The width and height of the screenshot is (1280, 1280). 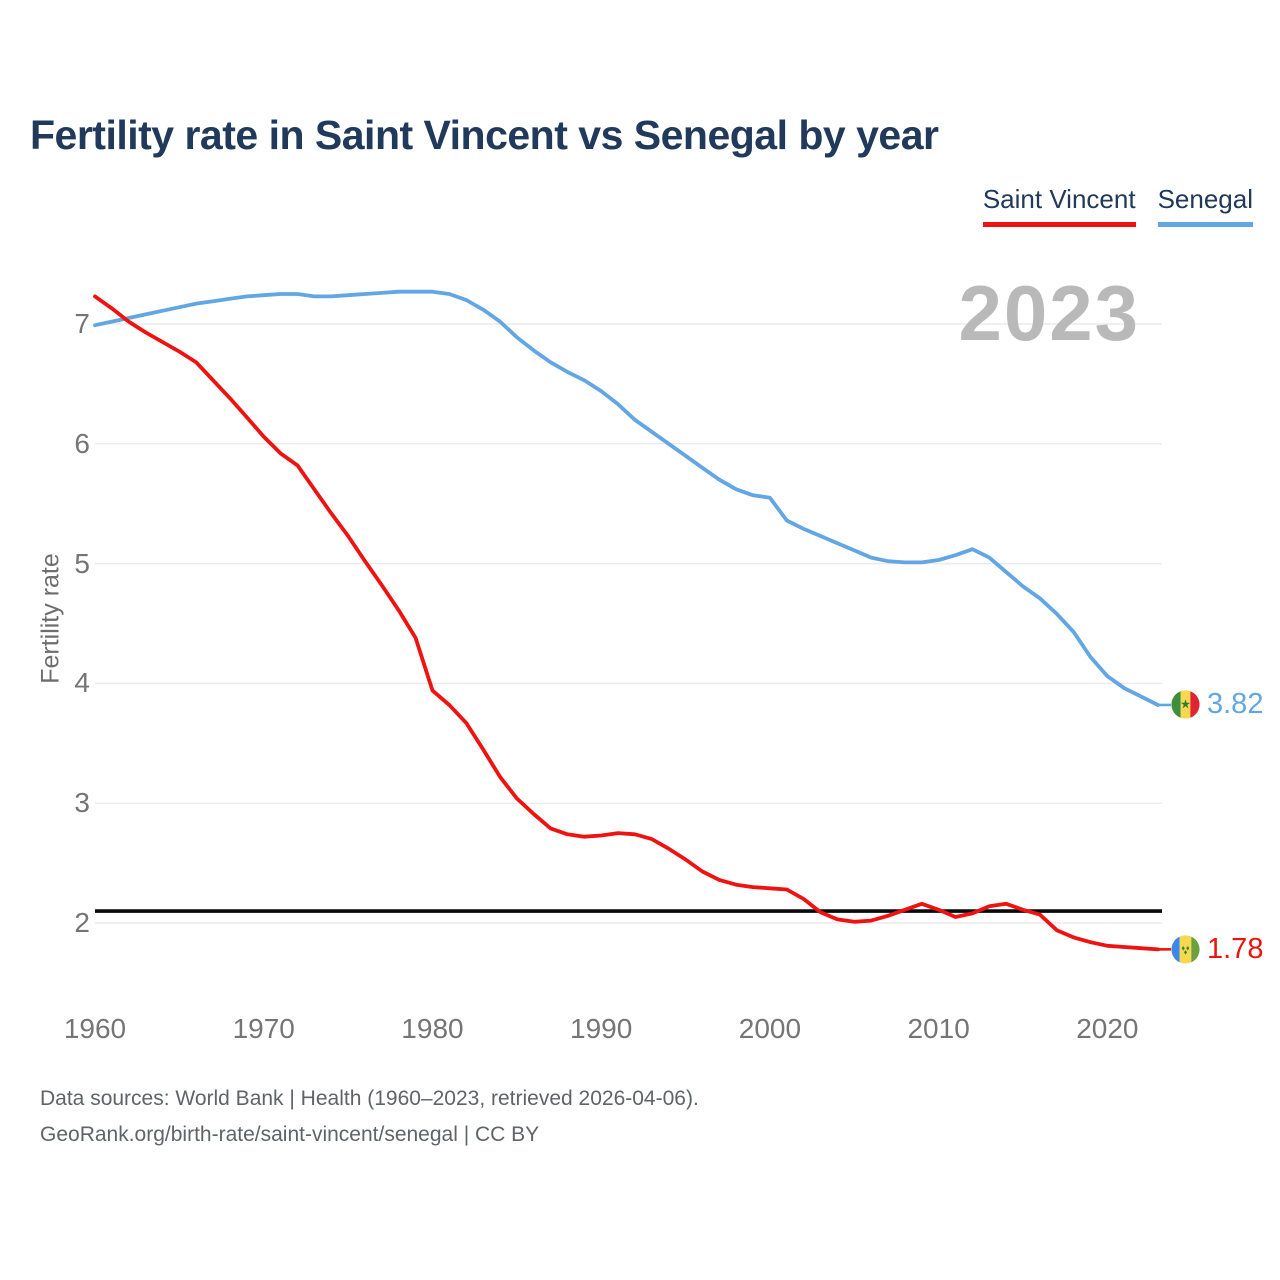 What do you see at coordinates (1205, 205) in the screenshot?
I see `legend-item-senegal: Senegal` at bounding box center [1205, 205].